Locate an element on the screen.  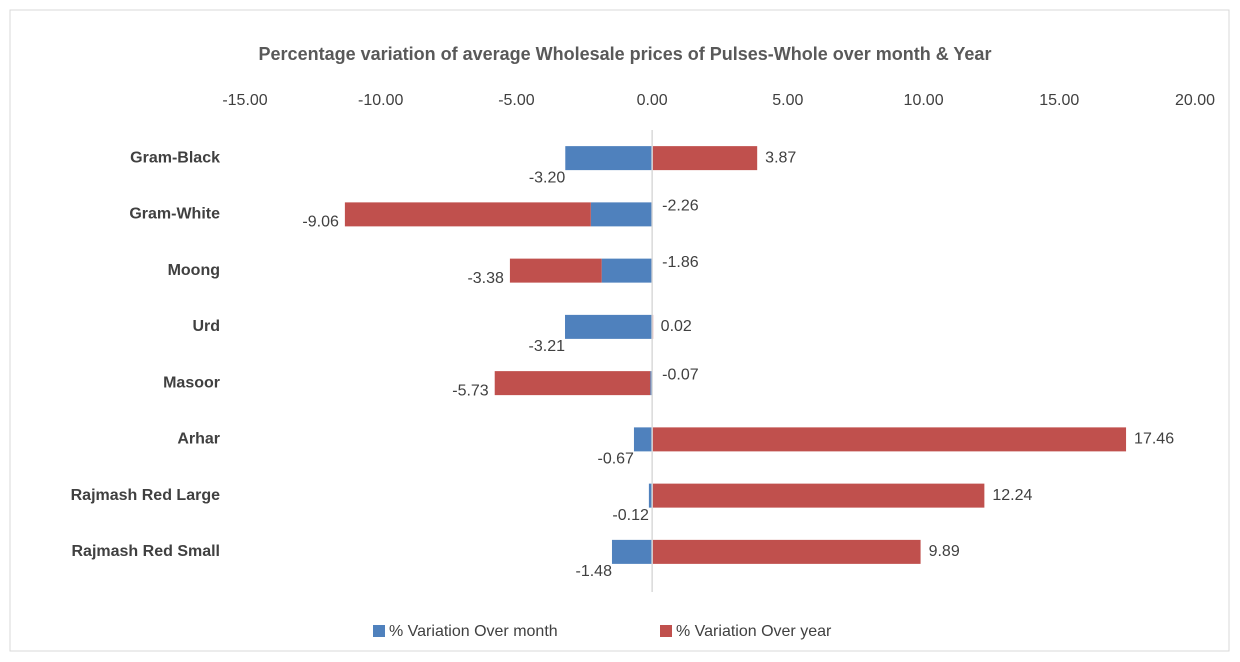
x-tick-label: -10.00 is located at coordinates (380, 100).